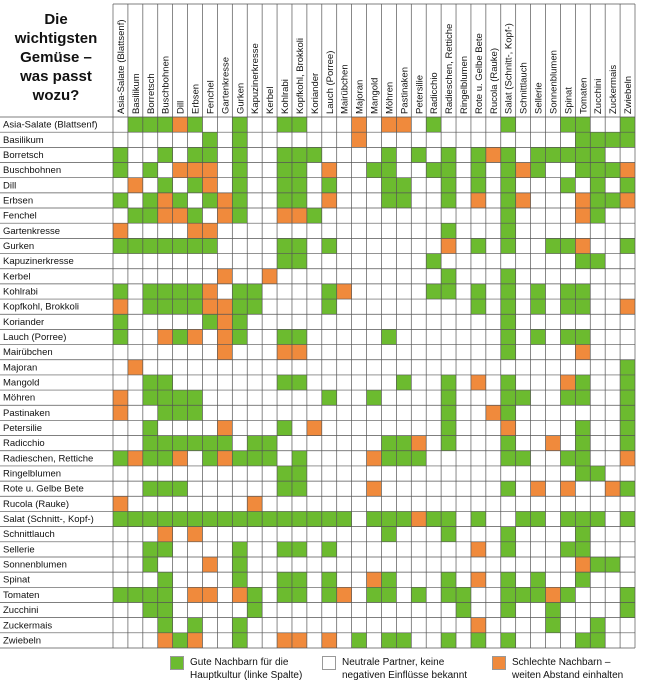  Describe the element at coordinates (36, 504) in the screenshot. I see `row-label: Rucola (Rauke)` at that location.